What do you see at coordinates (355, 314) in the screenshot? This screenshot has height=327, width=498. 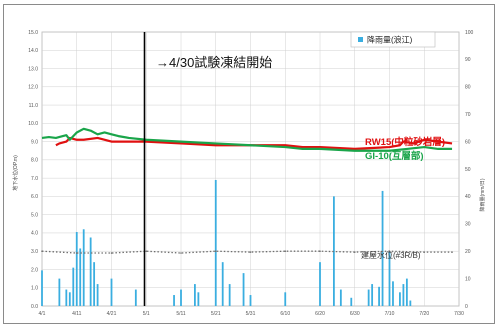 I see `x-tick-label: 6/30` at bounding box center [355, 314].